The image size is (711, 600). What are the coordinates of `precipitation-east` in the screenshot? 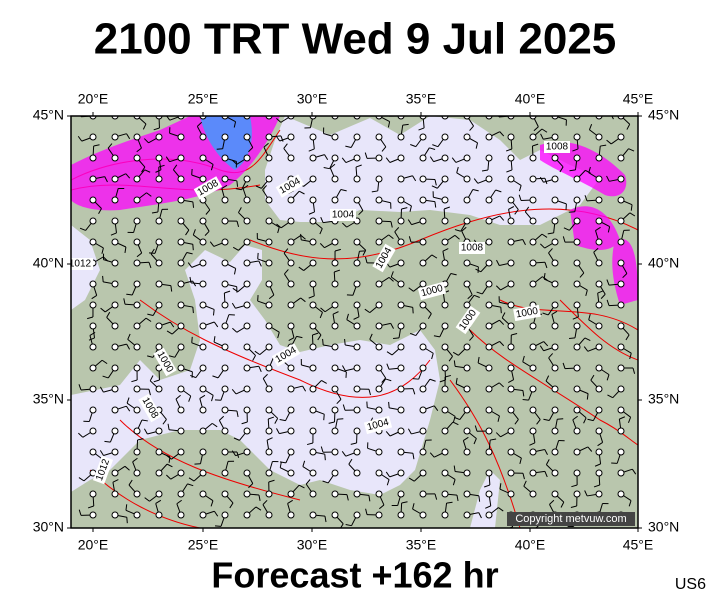 It's located at (583, 169).